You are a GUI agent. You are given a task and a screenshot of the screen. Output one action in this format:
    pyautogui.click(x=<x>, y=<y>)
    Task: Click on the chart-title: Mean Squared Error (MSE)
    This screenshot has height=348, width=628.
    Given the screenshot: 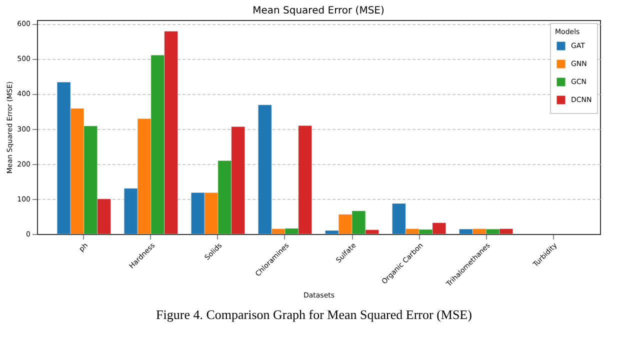 What is the action you would take?
    pyautogui.click(x=318, y=11)
    